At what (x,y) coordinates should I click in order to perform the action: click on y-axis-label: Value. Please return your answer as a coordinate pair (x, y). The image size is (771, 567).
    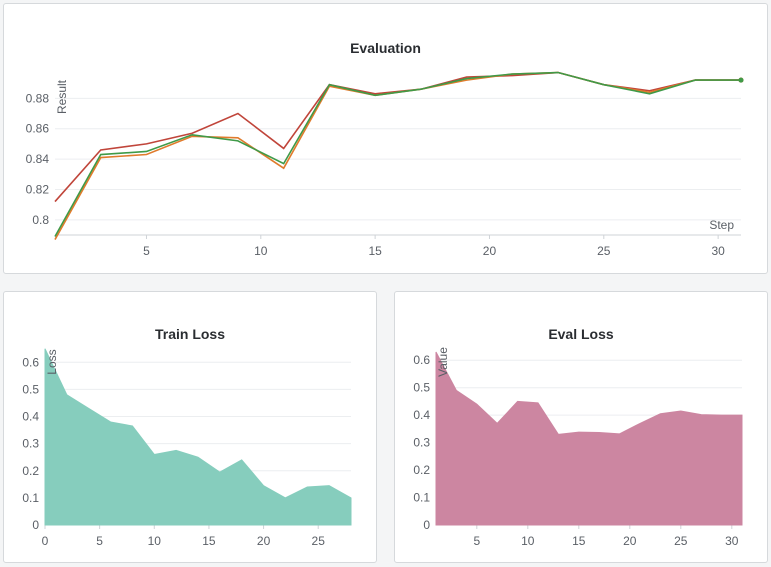
    Looking at the image, I should click on (443, 362).